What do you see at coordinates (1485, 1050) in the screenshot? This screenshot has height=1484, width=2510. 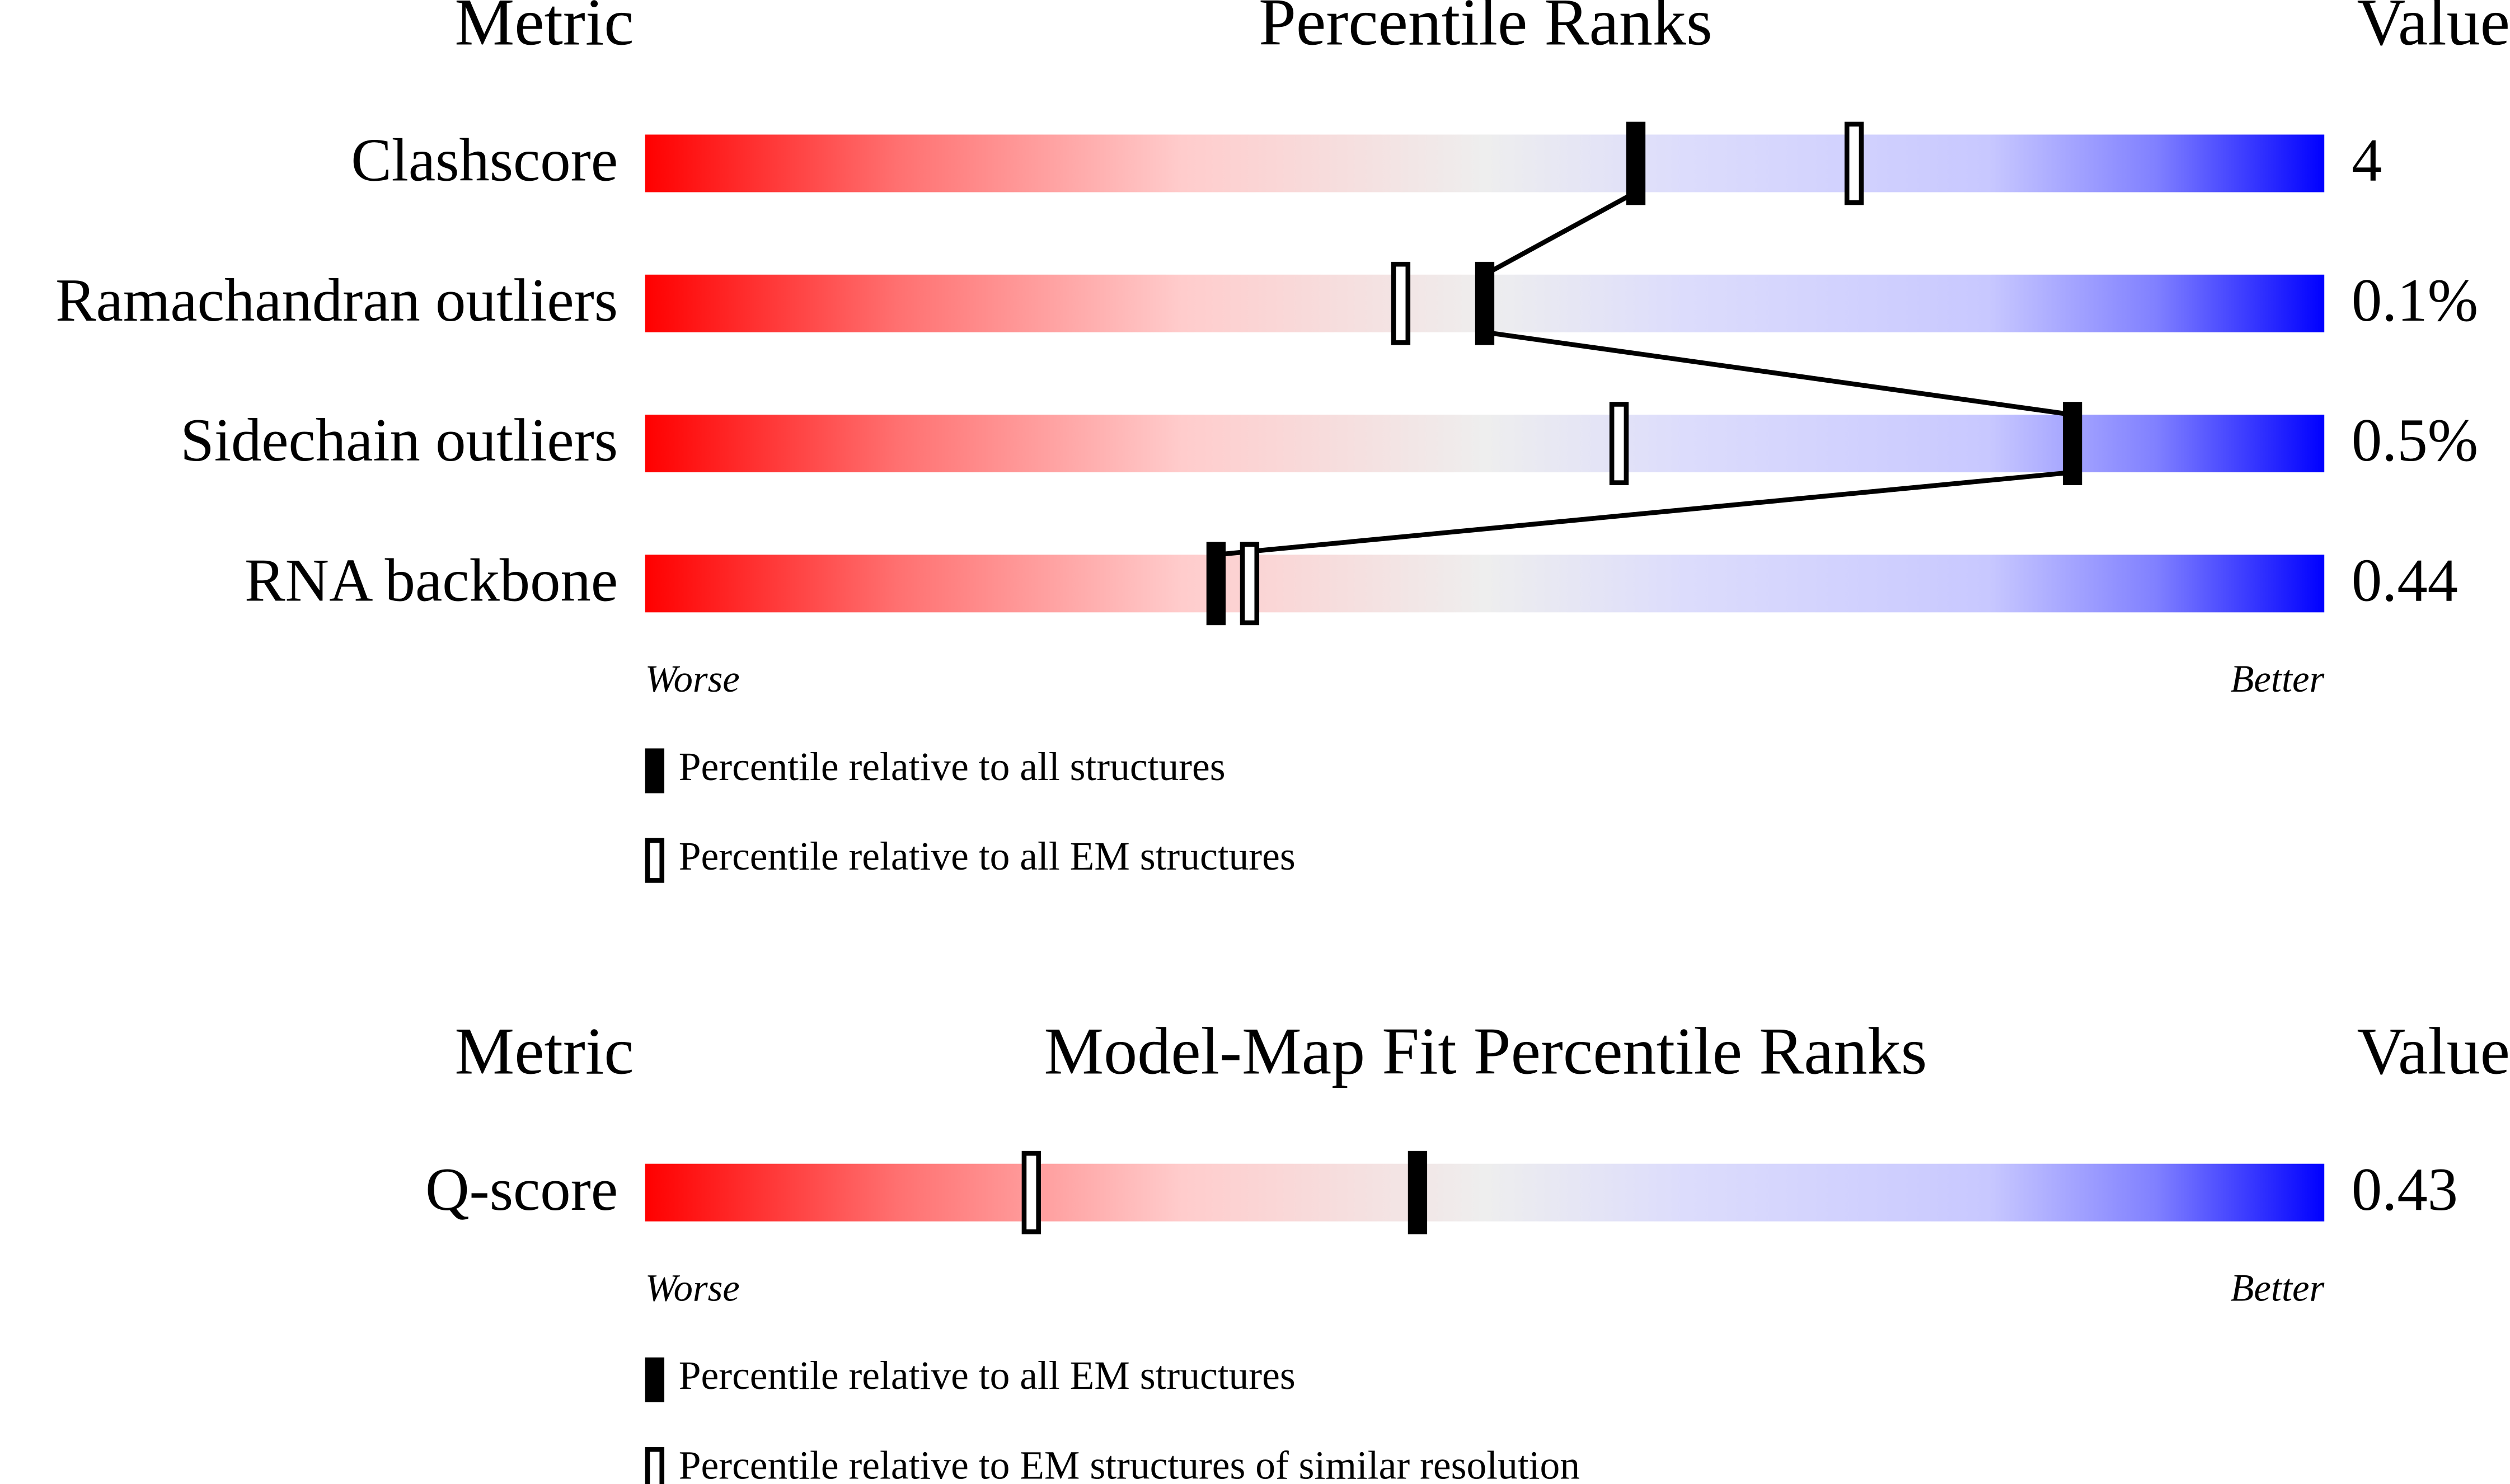 I see `panel-title: Model-Map Fit Percentile Ranks` at bounding box center [1485, 1050].